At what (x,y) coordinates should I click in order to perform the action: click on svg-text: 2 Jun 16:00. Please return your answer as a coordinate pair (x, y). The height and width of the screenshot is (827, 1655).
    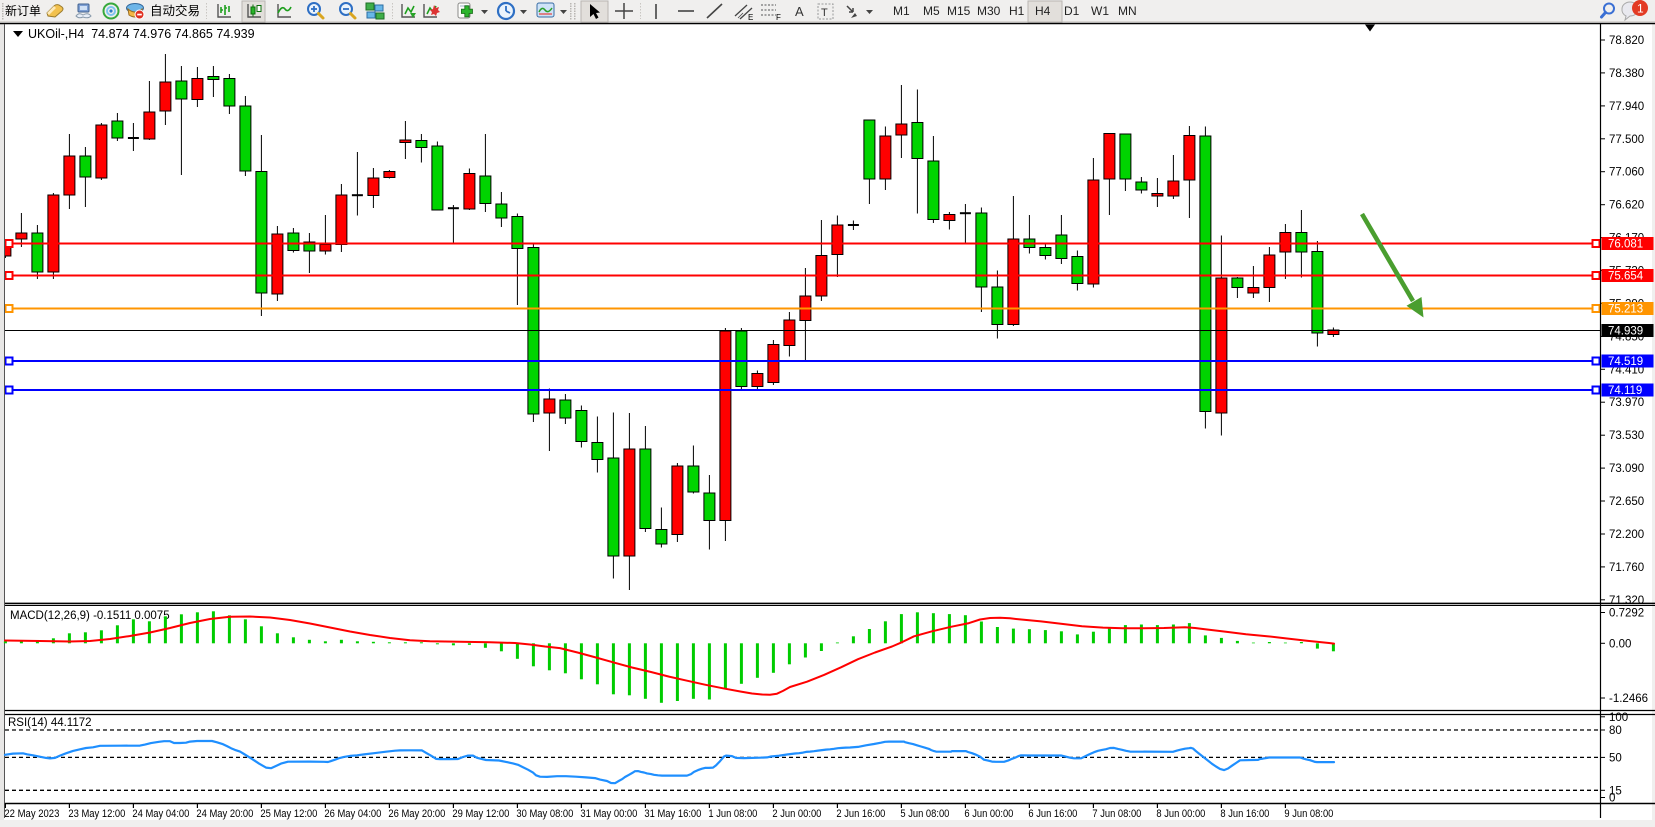
    Looking at the image, I should click on (860, 814).